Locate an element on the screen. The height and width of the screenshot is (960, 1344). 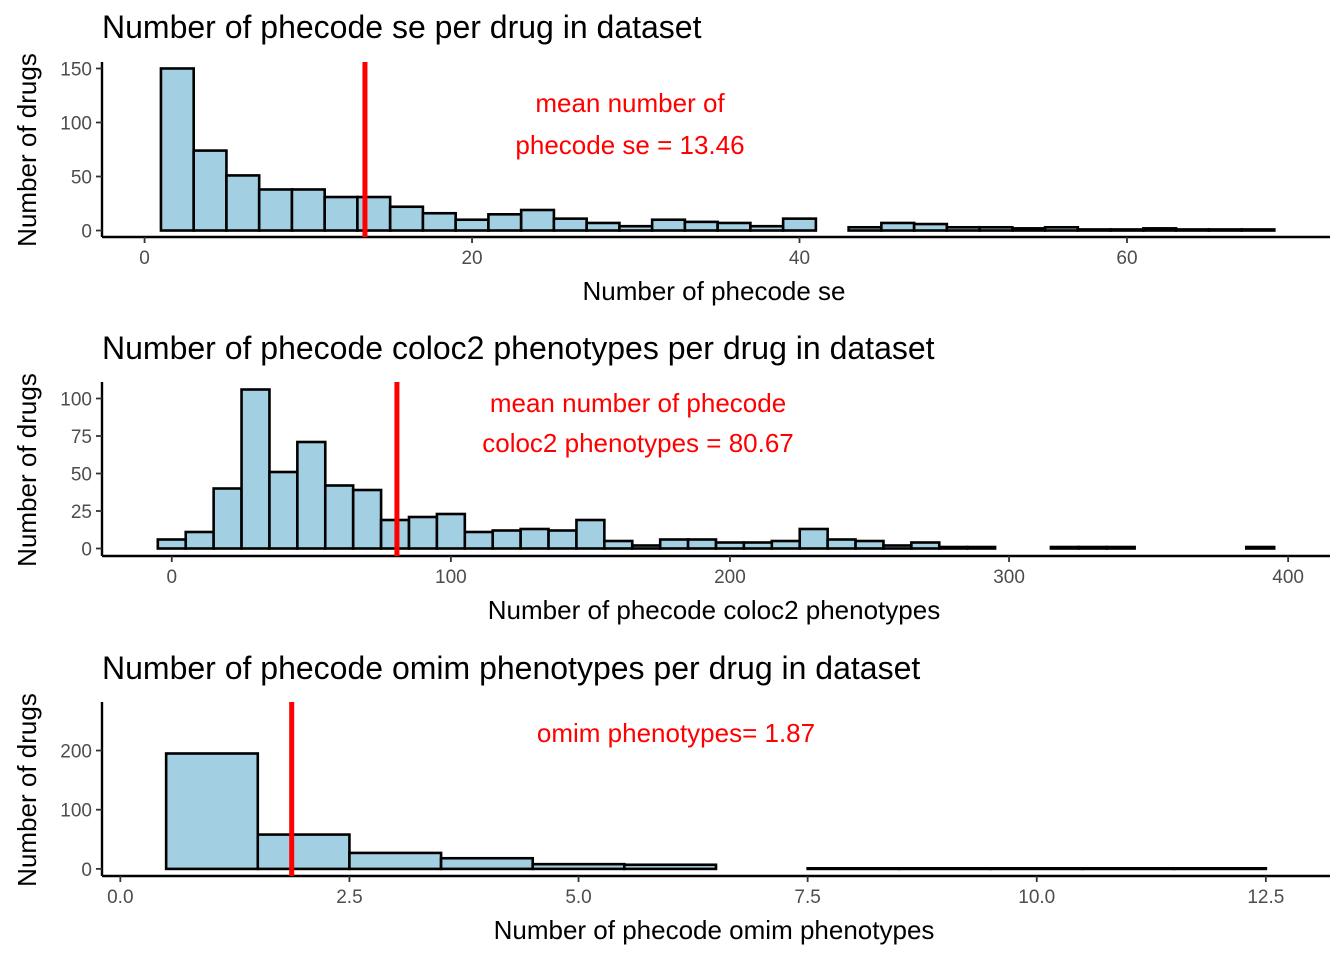
mean-annotation: omim phenotypes= 1.87 is located at coordinates (552, 789).